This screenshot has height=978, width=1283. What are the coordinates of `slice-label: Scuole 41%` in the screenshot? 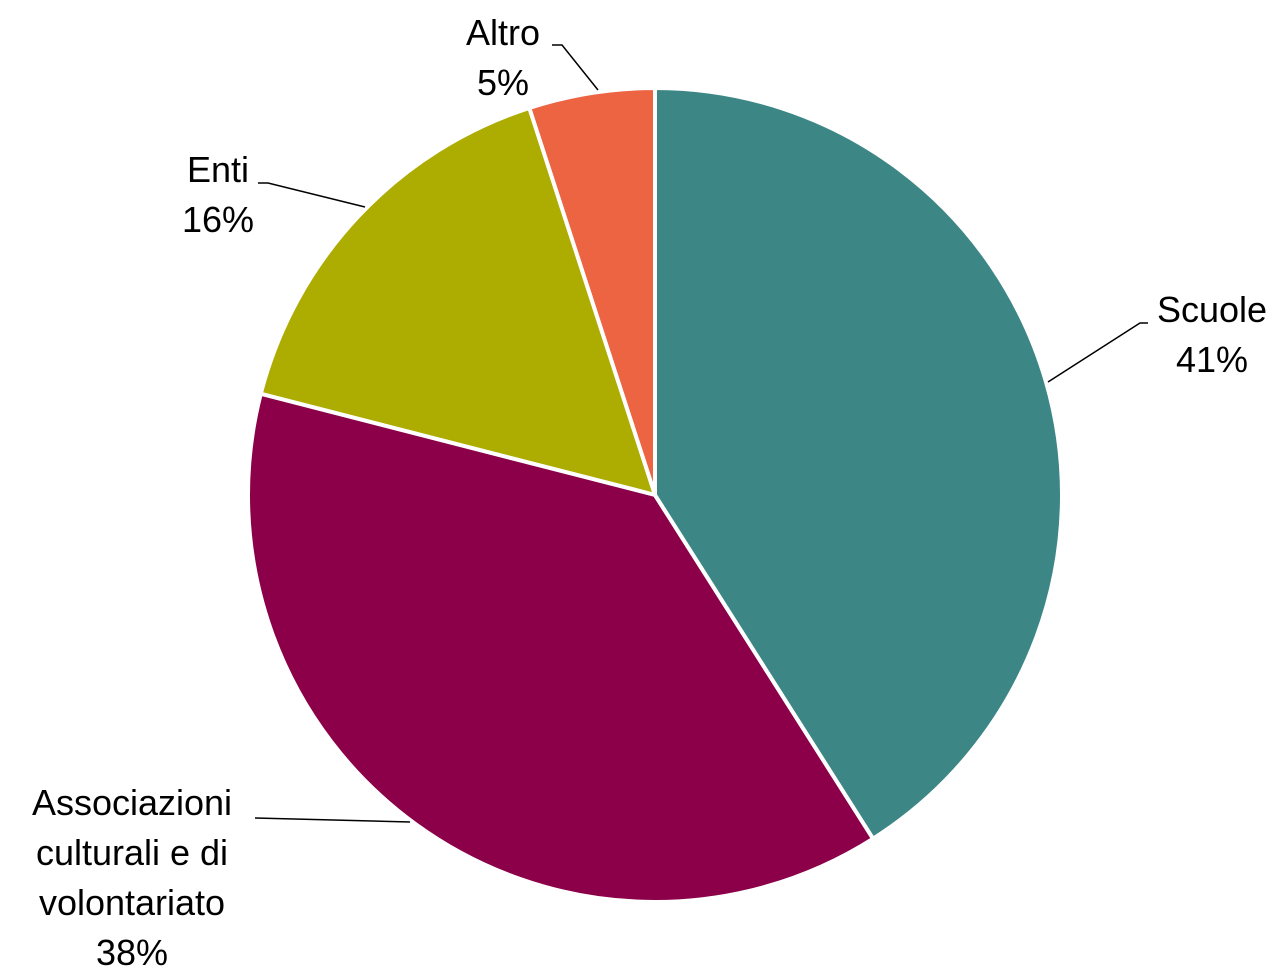 It's located at (1182, 335).